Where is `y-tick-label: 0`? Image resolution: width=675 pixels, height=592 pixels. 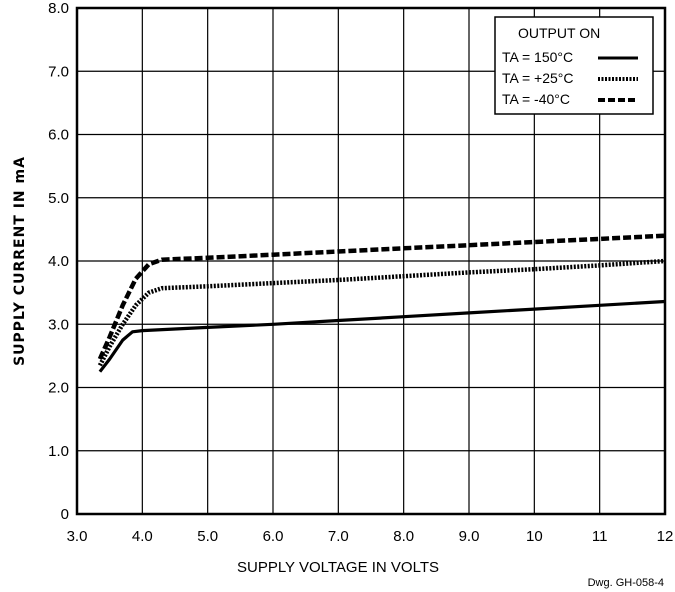 y-tick-label: 0 is located at coordinates (65, 514).